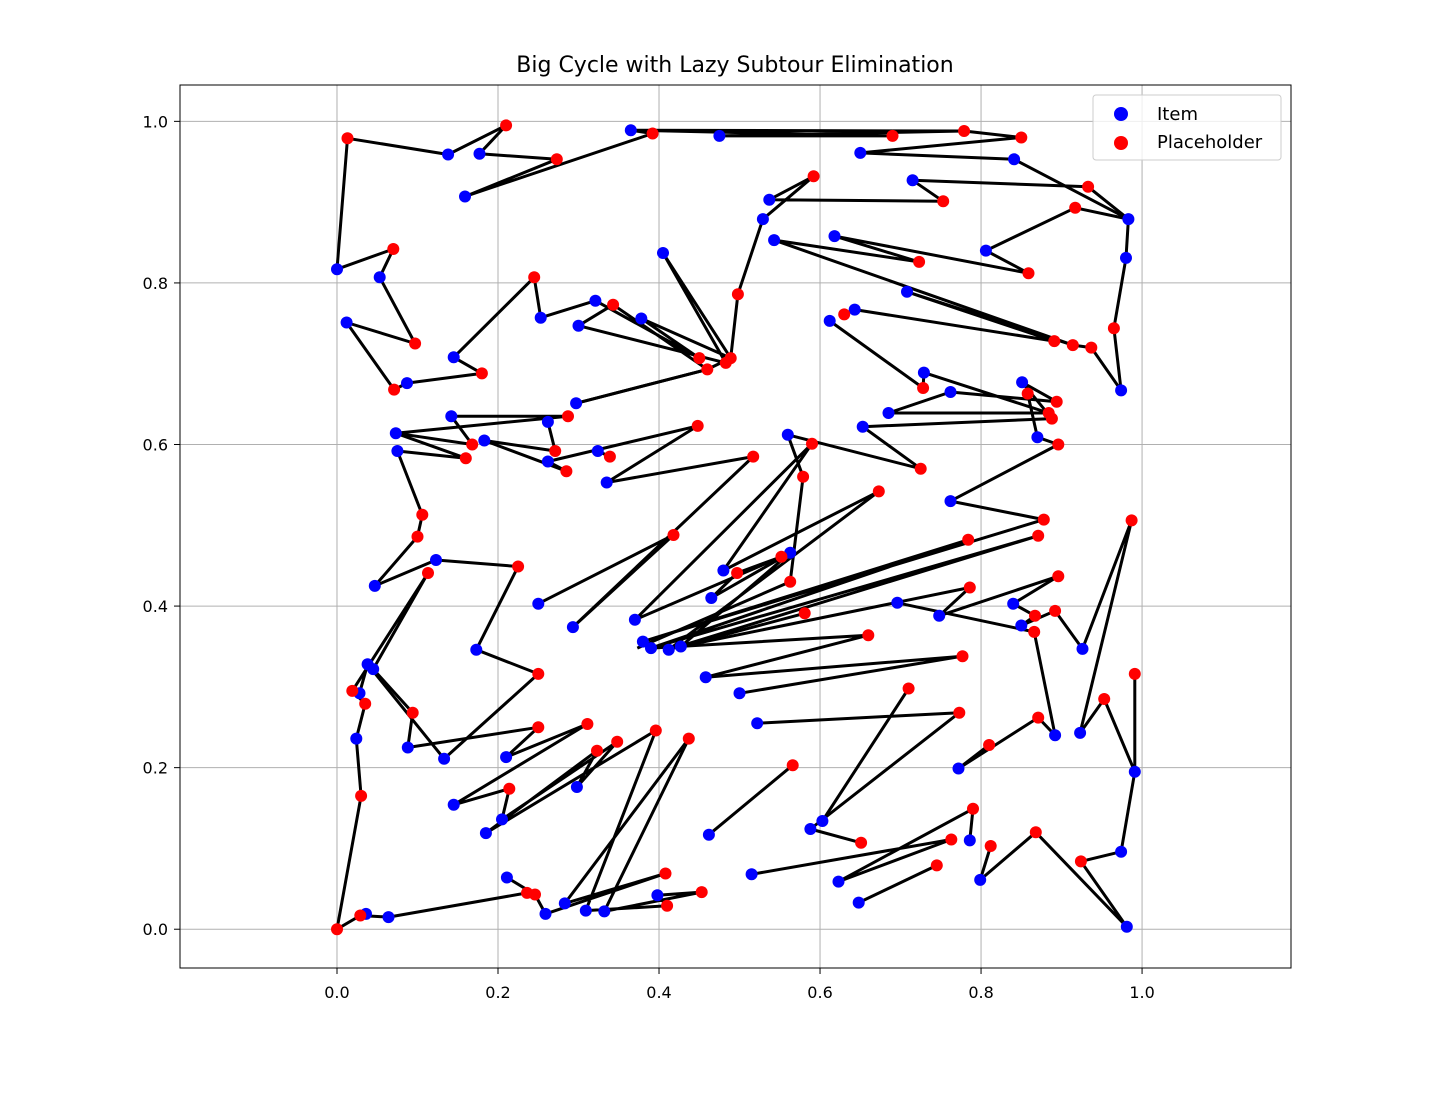 The height and width of the screenshot is (1095, 1435). What do you see at coordinates (1177, 114) in the screenshot?
I see `legend-label-item: Item` at bounding box center [1177, 114].